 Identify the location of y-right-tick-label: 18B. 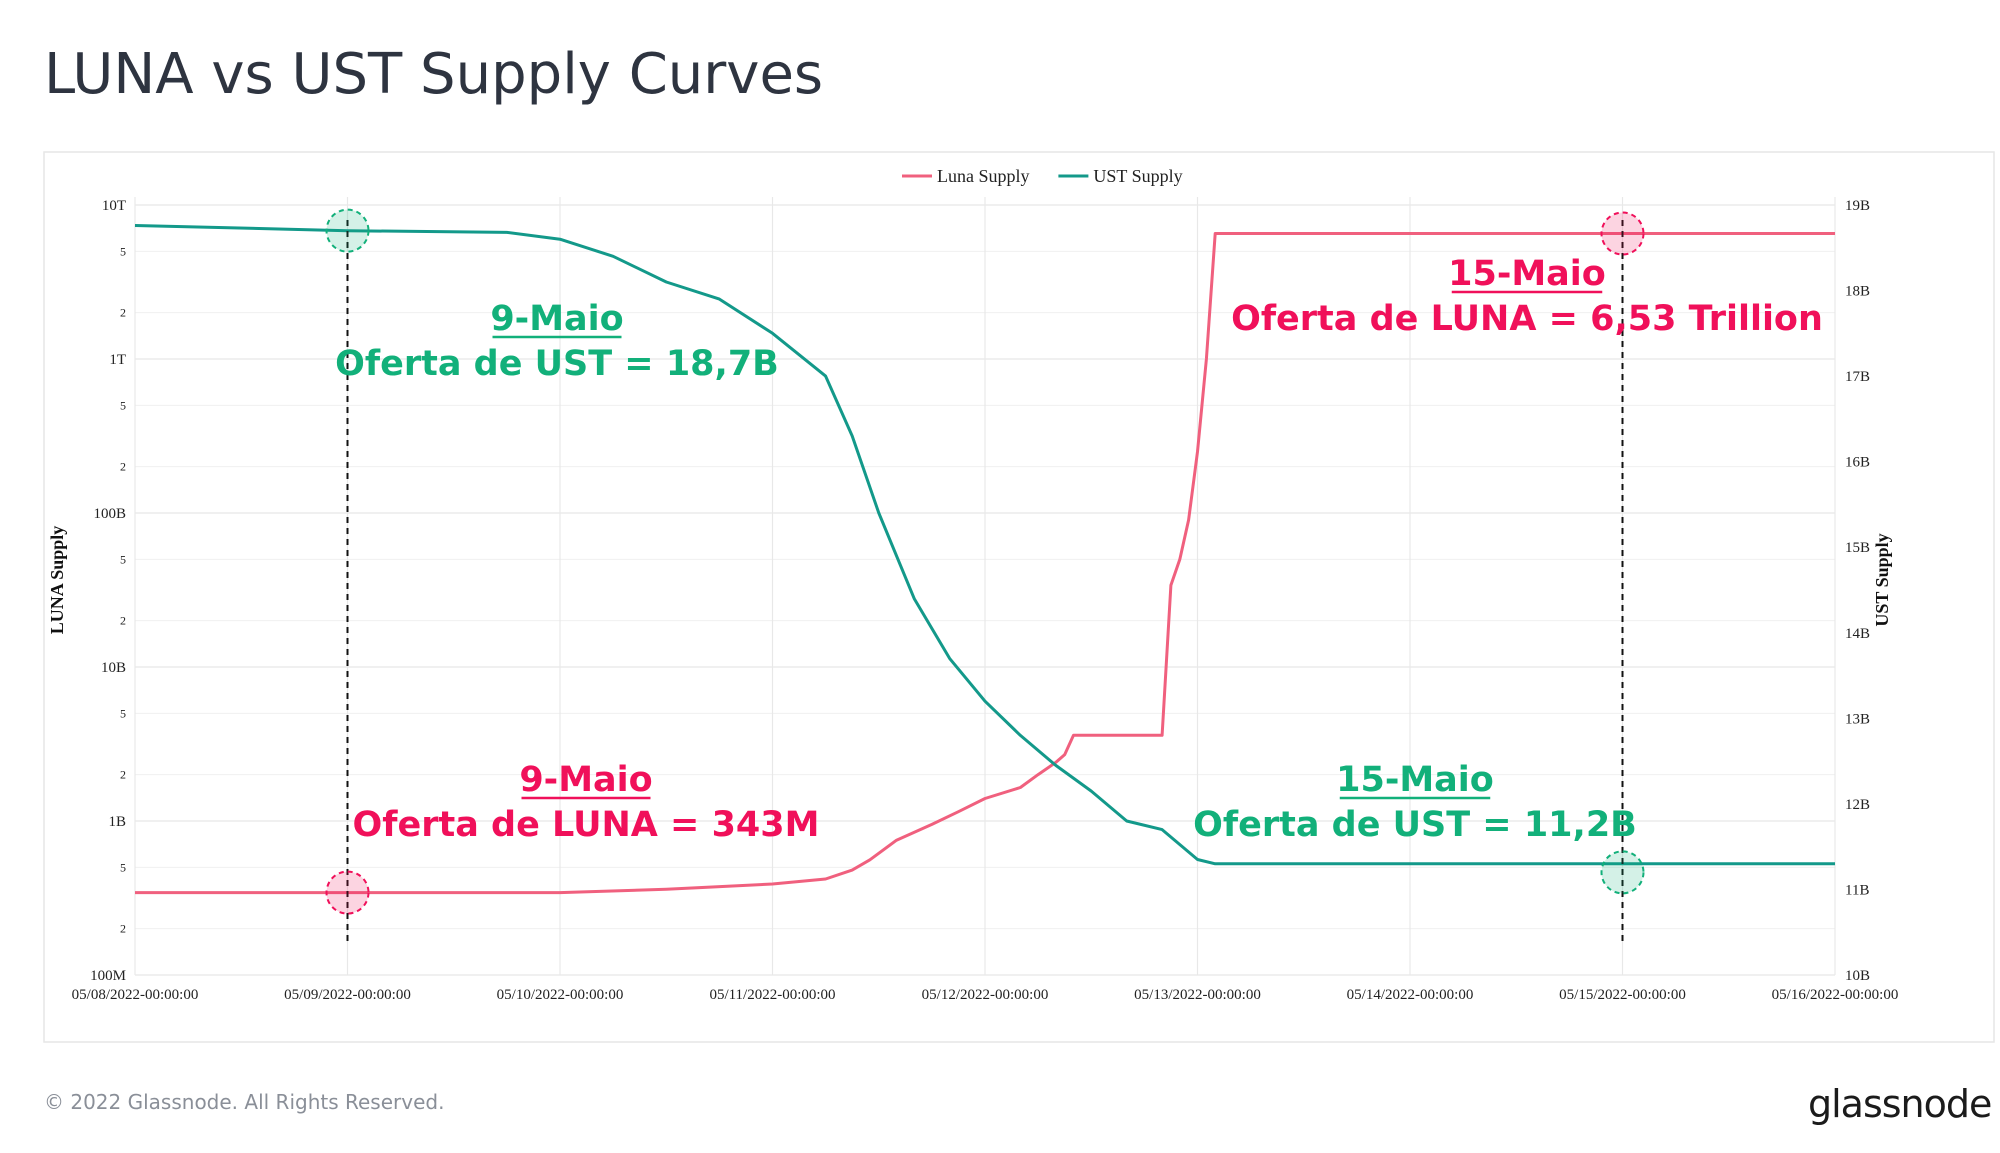
(1857, 292).